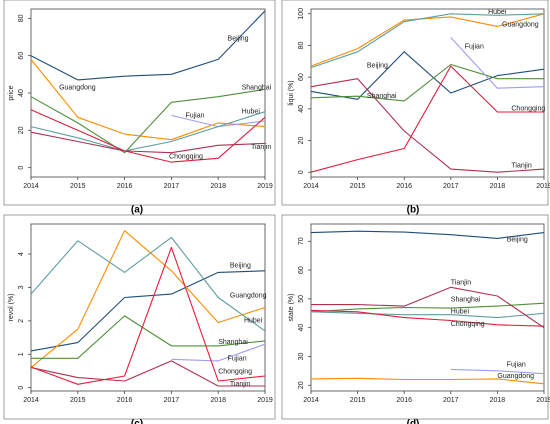 This screenshot has width=550, height=424. Describe the element at coordinates (413, 421) in the screenshot. I see `panel-caption: (d)` at that location.